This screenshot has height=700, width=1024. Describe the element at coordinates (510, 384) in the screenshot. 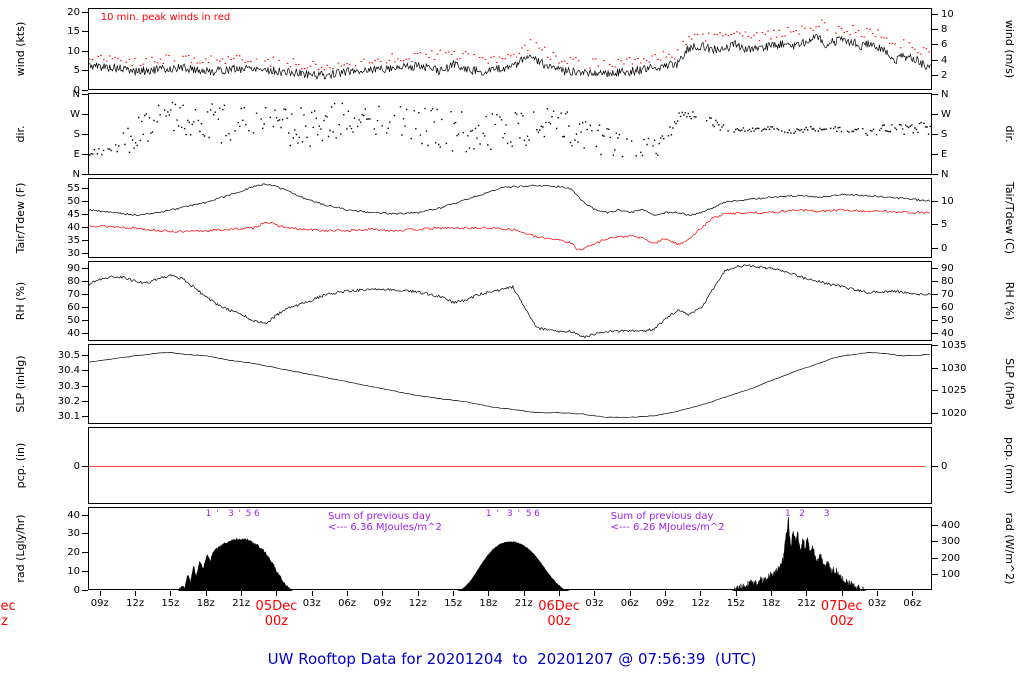

I see `panel-slp` at that location.